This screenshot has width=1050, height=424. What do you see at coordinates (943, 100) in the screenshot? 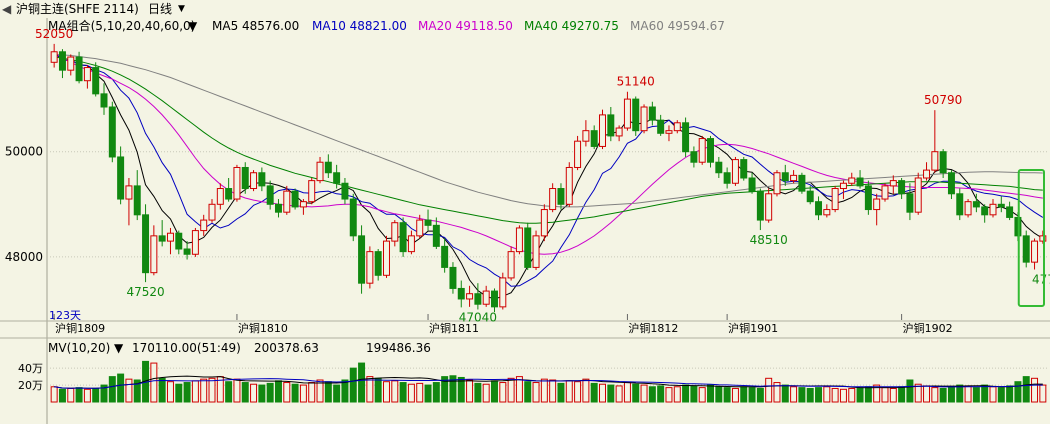
I see `extreme-label: 50790` at bounding box center [943, 100].